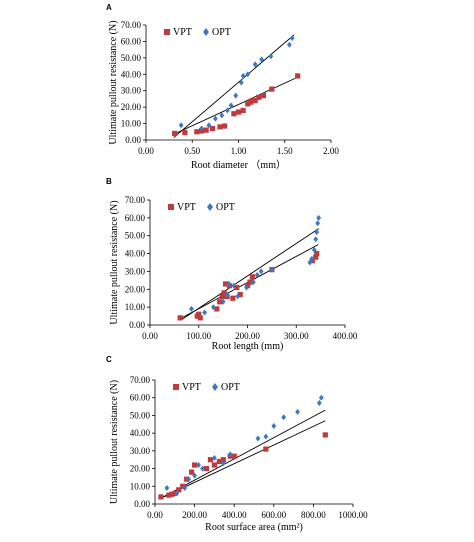 The width and height of the screenshot is (474, 542). I want to click on trendline-opt, so click(250, 274).